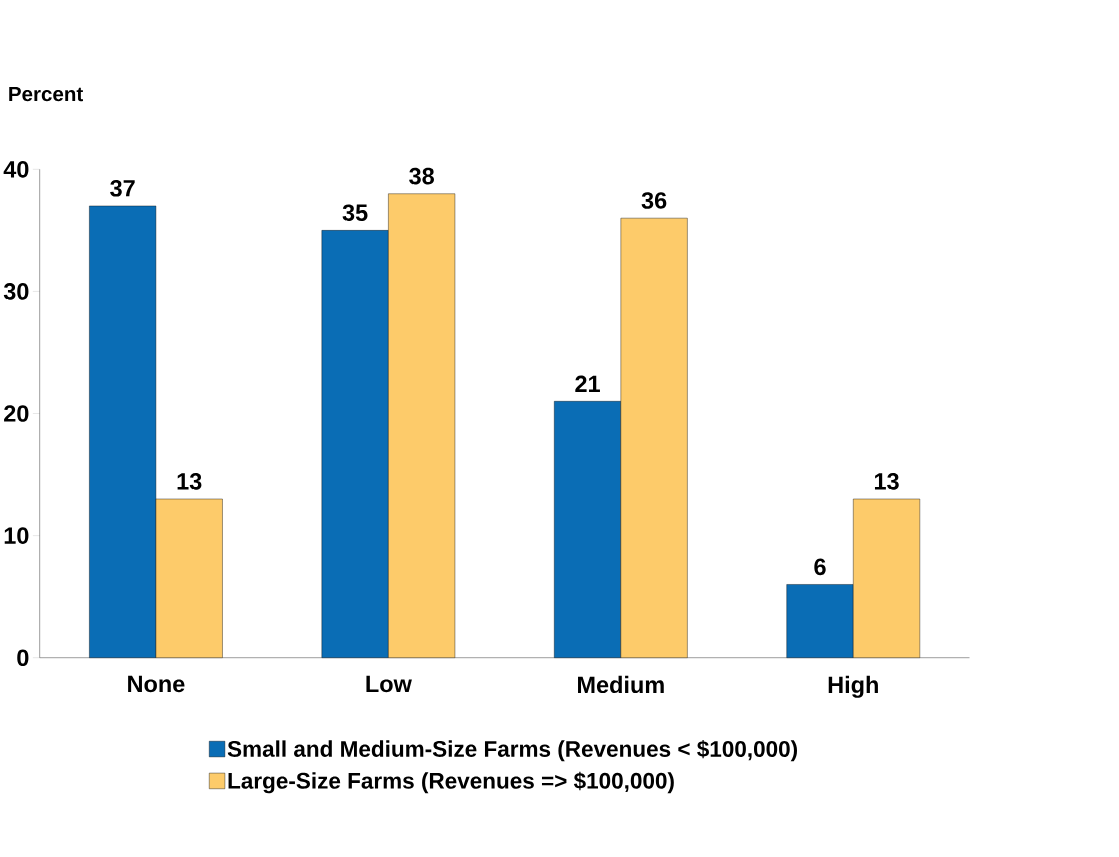 This screenshot has width=1119, height=857. Describe the element at coordinates (512, 750) in the screenshot. I see `legend-label: Small and Medium-Size Farms (Revenues < $100,000)` at that location.